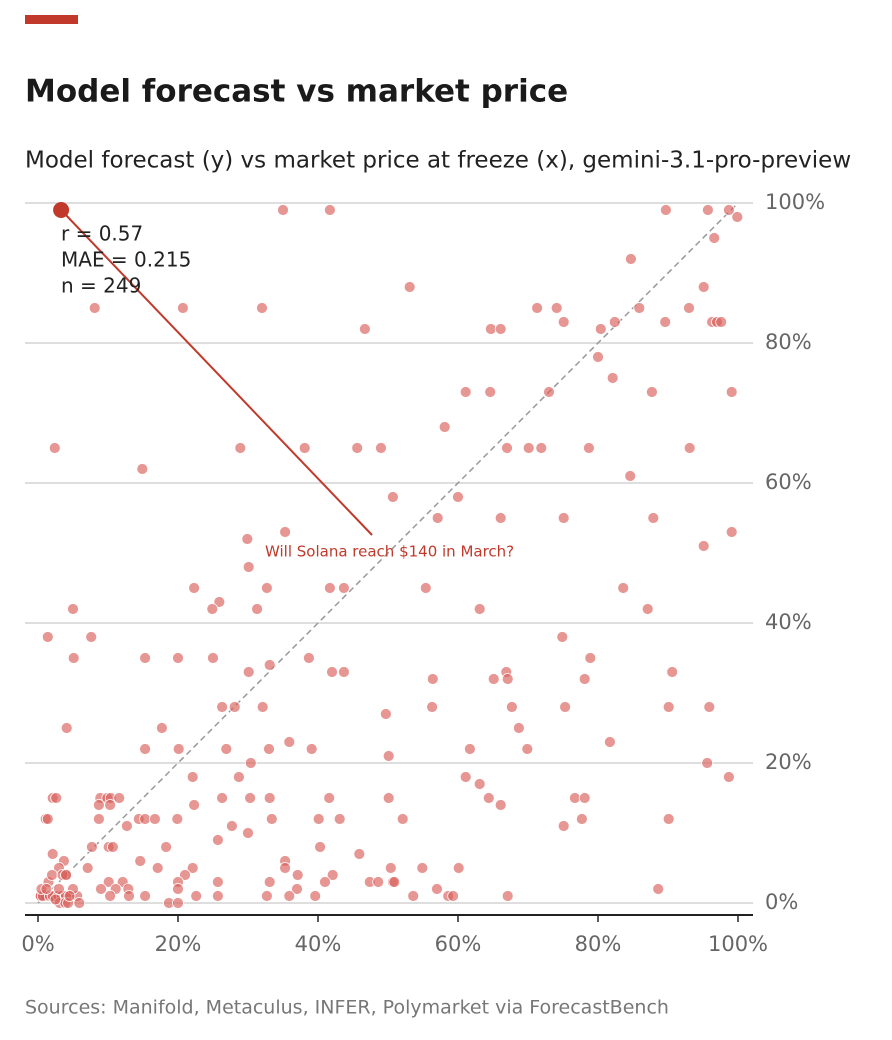  I want to click on y-tick-label: 40%, so click(788, 622).